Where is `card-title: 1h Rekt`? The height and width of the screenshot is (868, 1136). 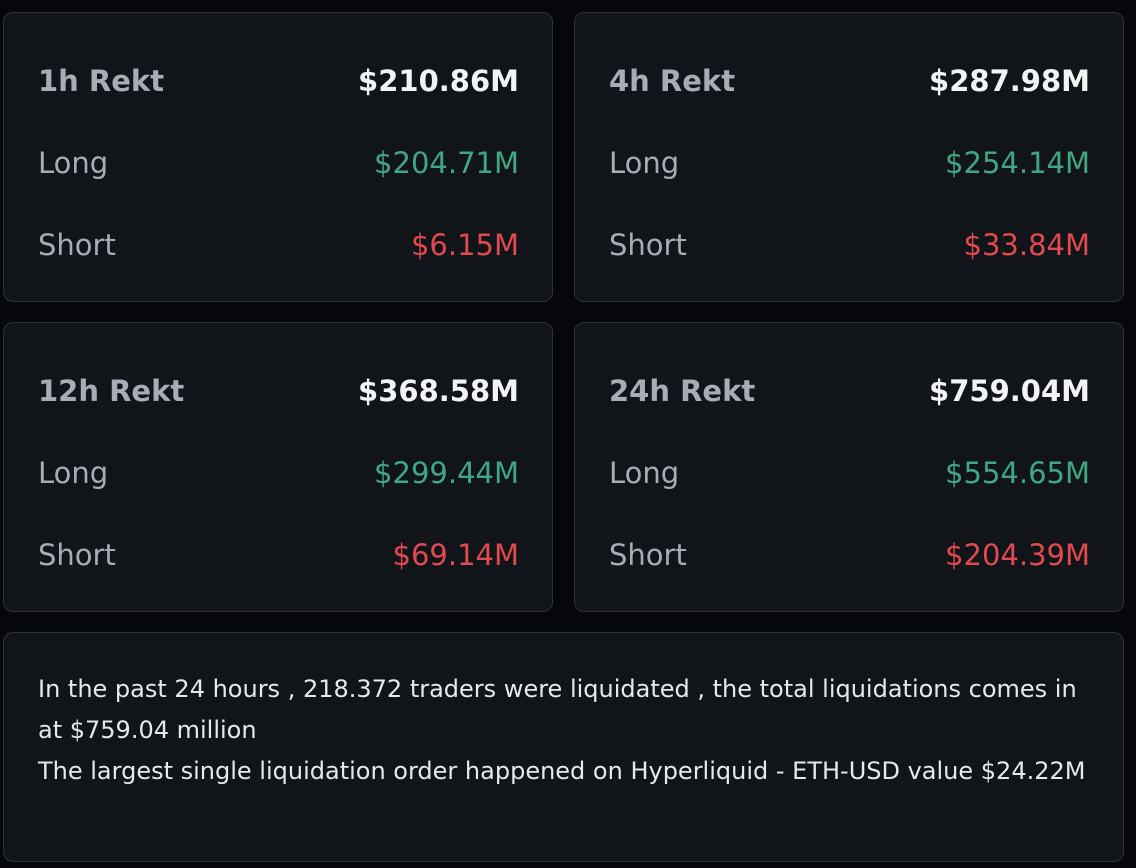 card-title: 1h Rekt is located at coordinates (101, 81).